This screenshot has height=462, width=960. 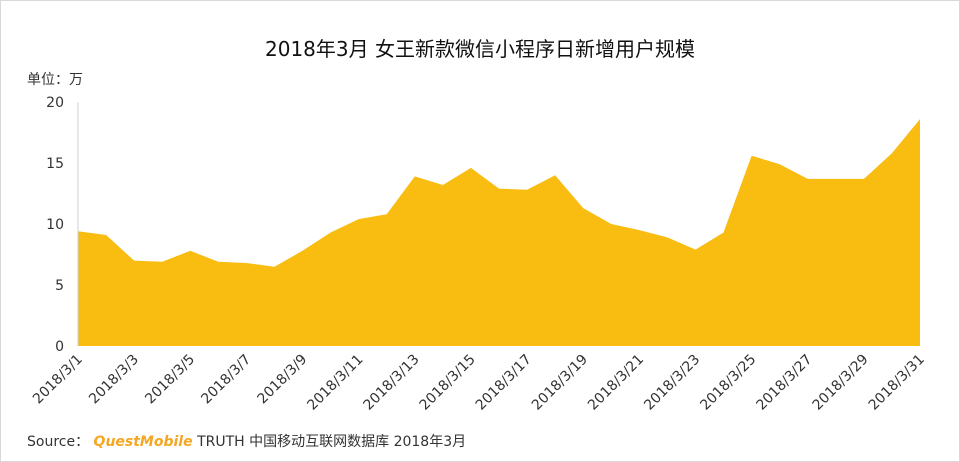 What do you see at coordinates (114, 380) in the screenshot?
I see `x-tick-label: 2018/3/3` at bounding box center [114, 380].